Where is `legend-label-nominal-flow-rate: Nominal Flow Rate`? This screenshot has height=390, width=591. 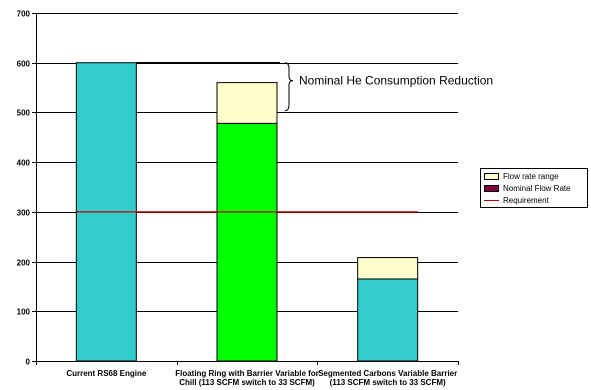 legend-label-nominal-flow-rate: Nominal Flow Rate is located at coordinates (537, 188).